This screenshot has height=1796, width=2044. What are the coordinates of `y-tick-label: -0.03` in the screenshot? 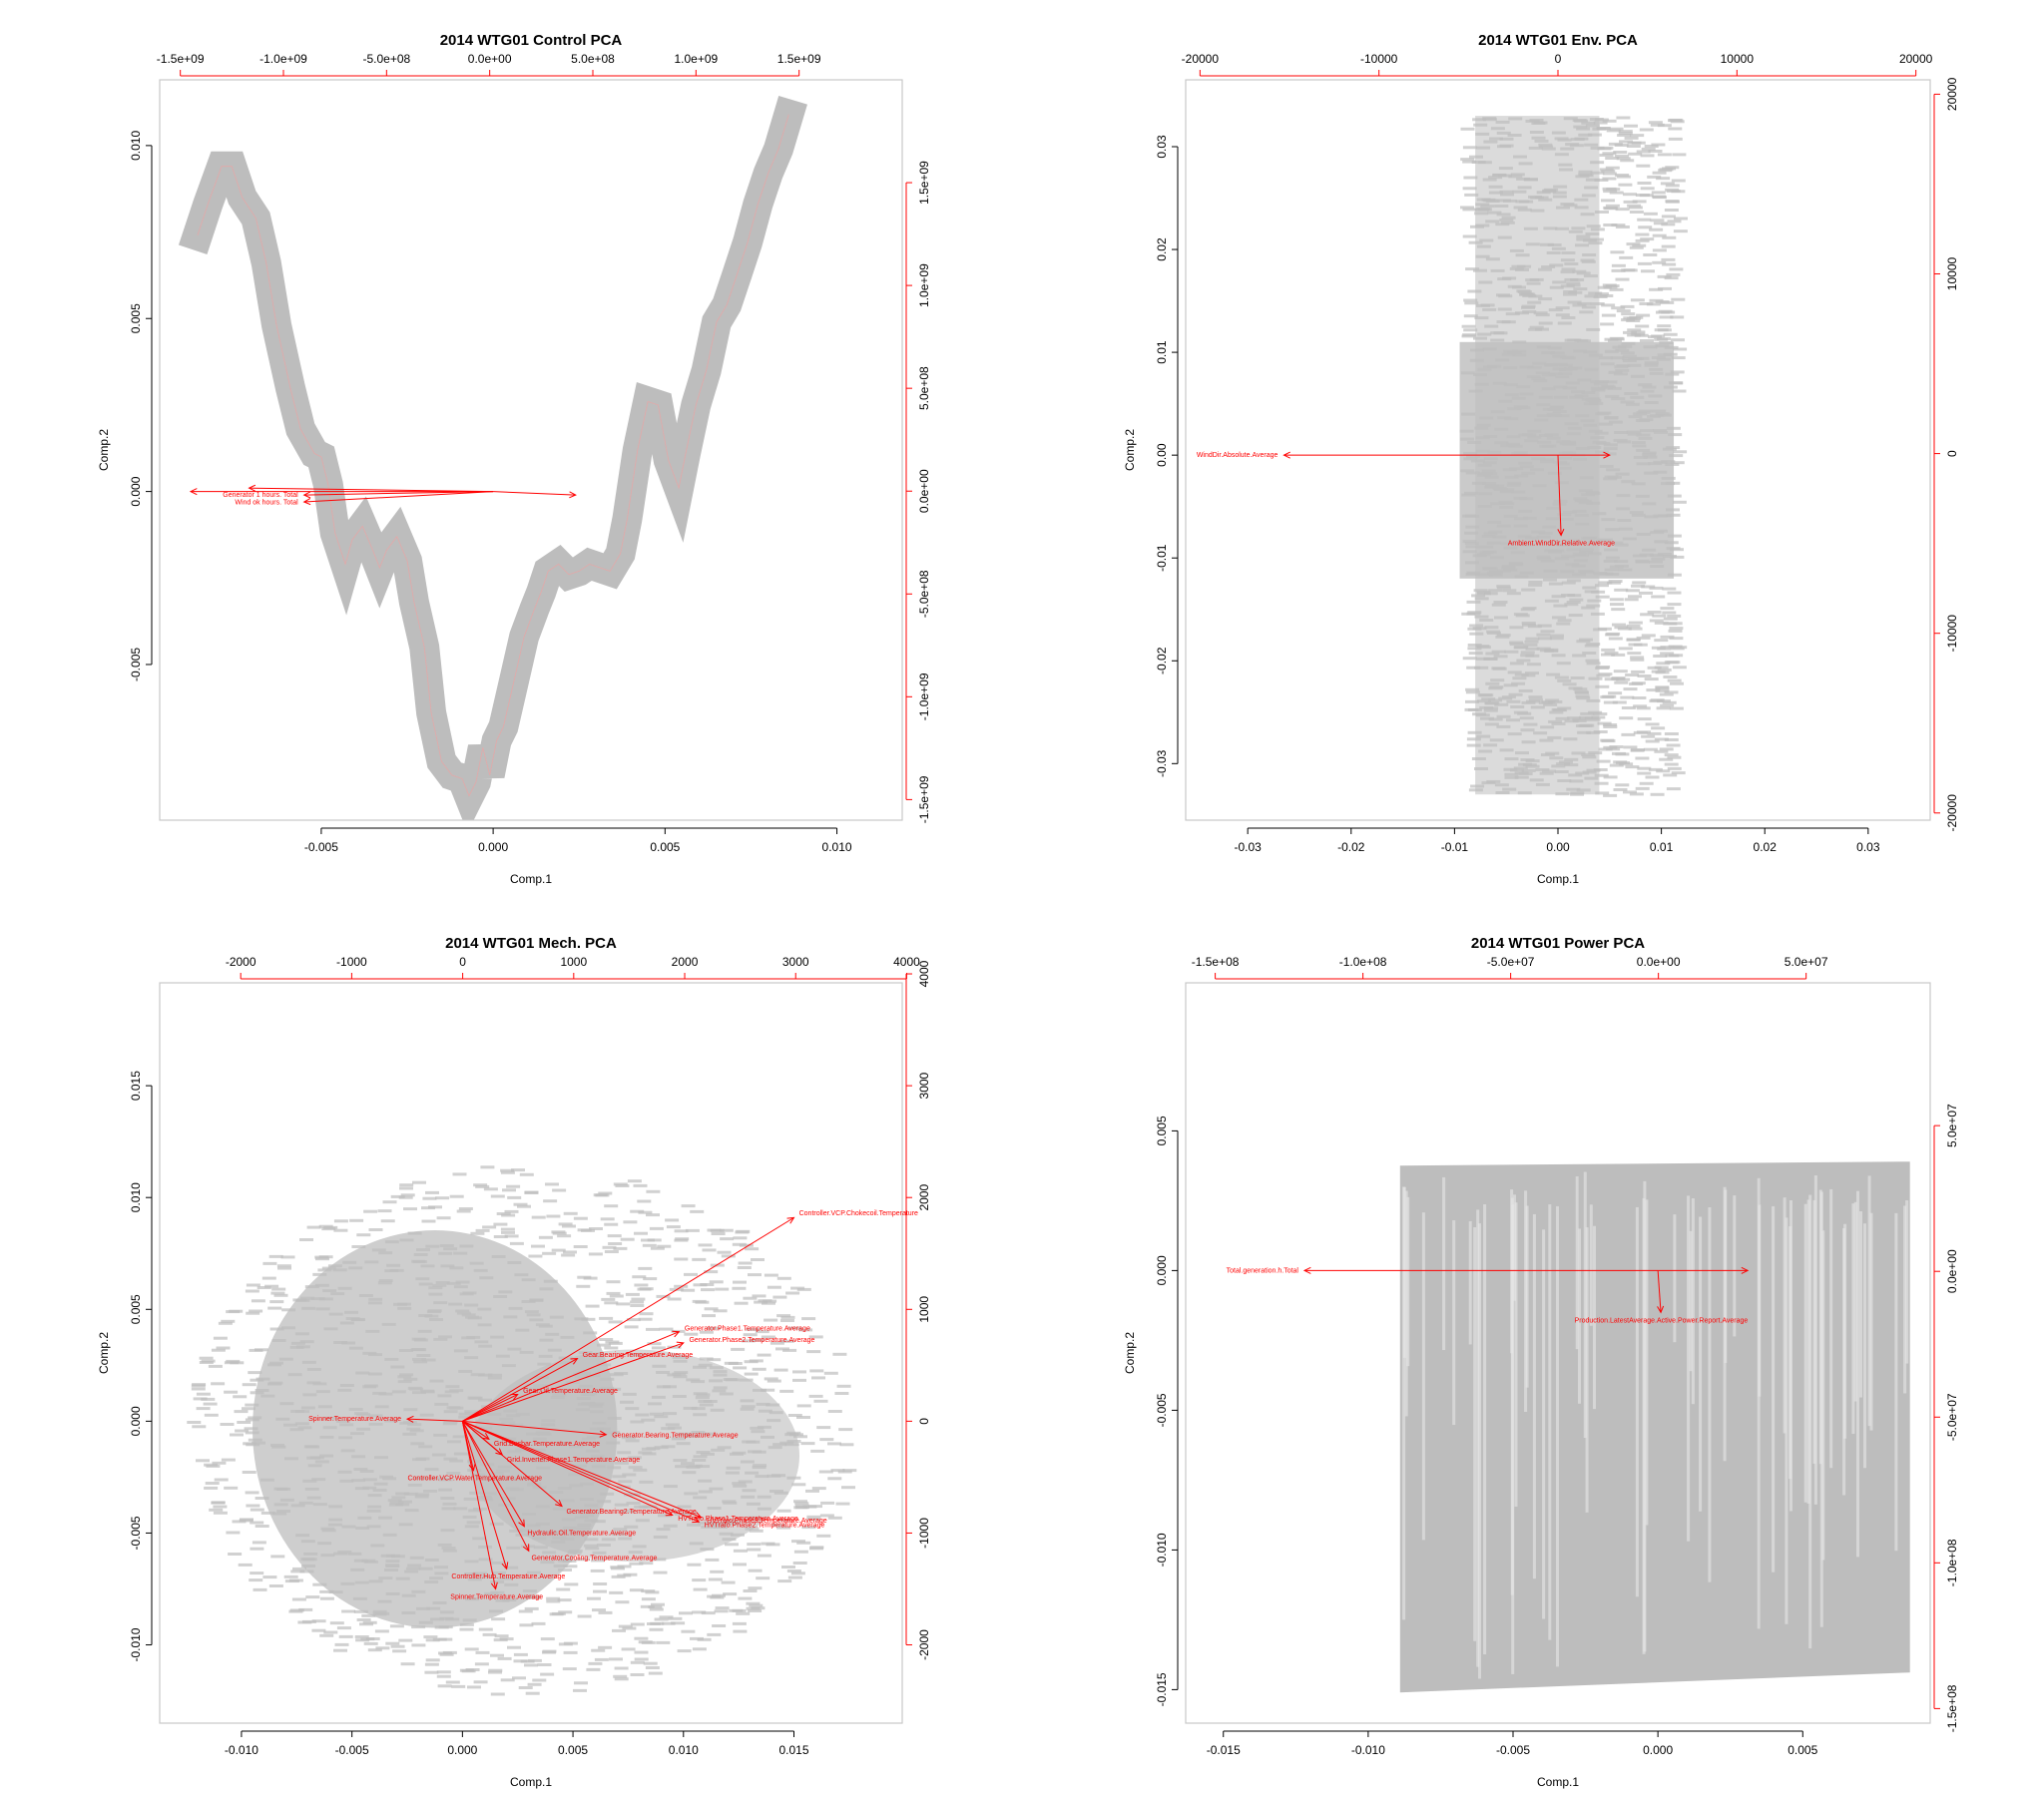 It's located at (1162, 763).